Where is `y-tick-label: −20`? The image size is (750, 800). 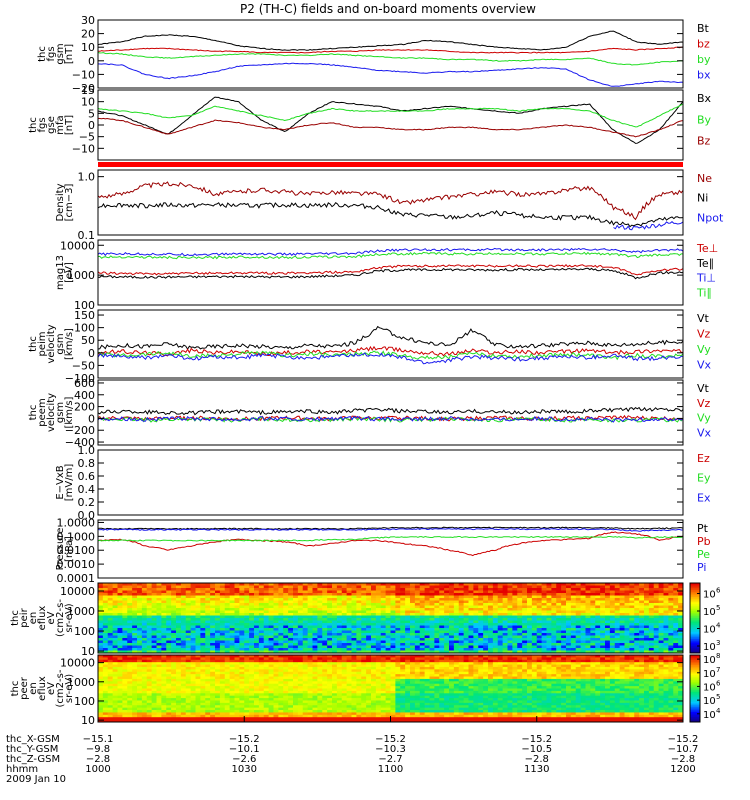 y-tick-label: −20 is located at coordinates (83, 88).